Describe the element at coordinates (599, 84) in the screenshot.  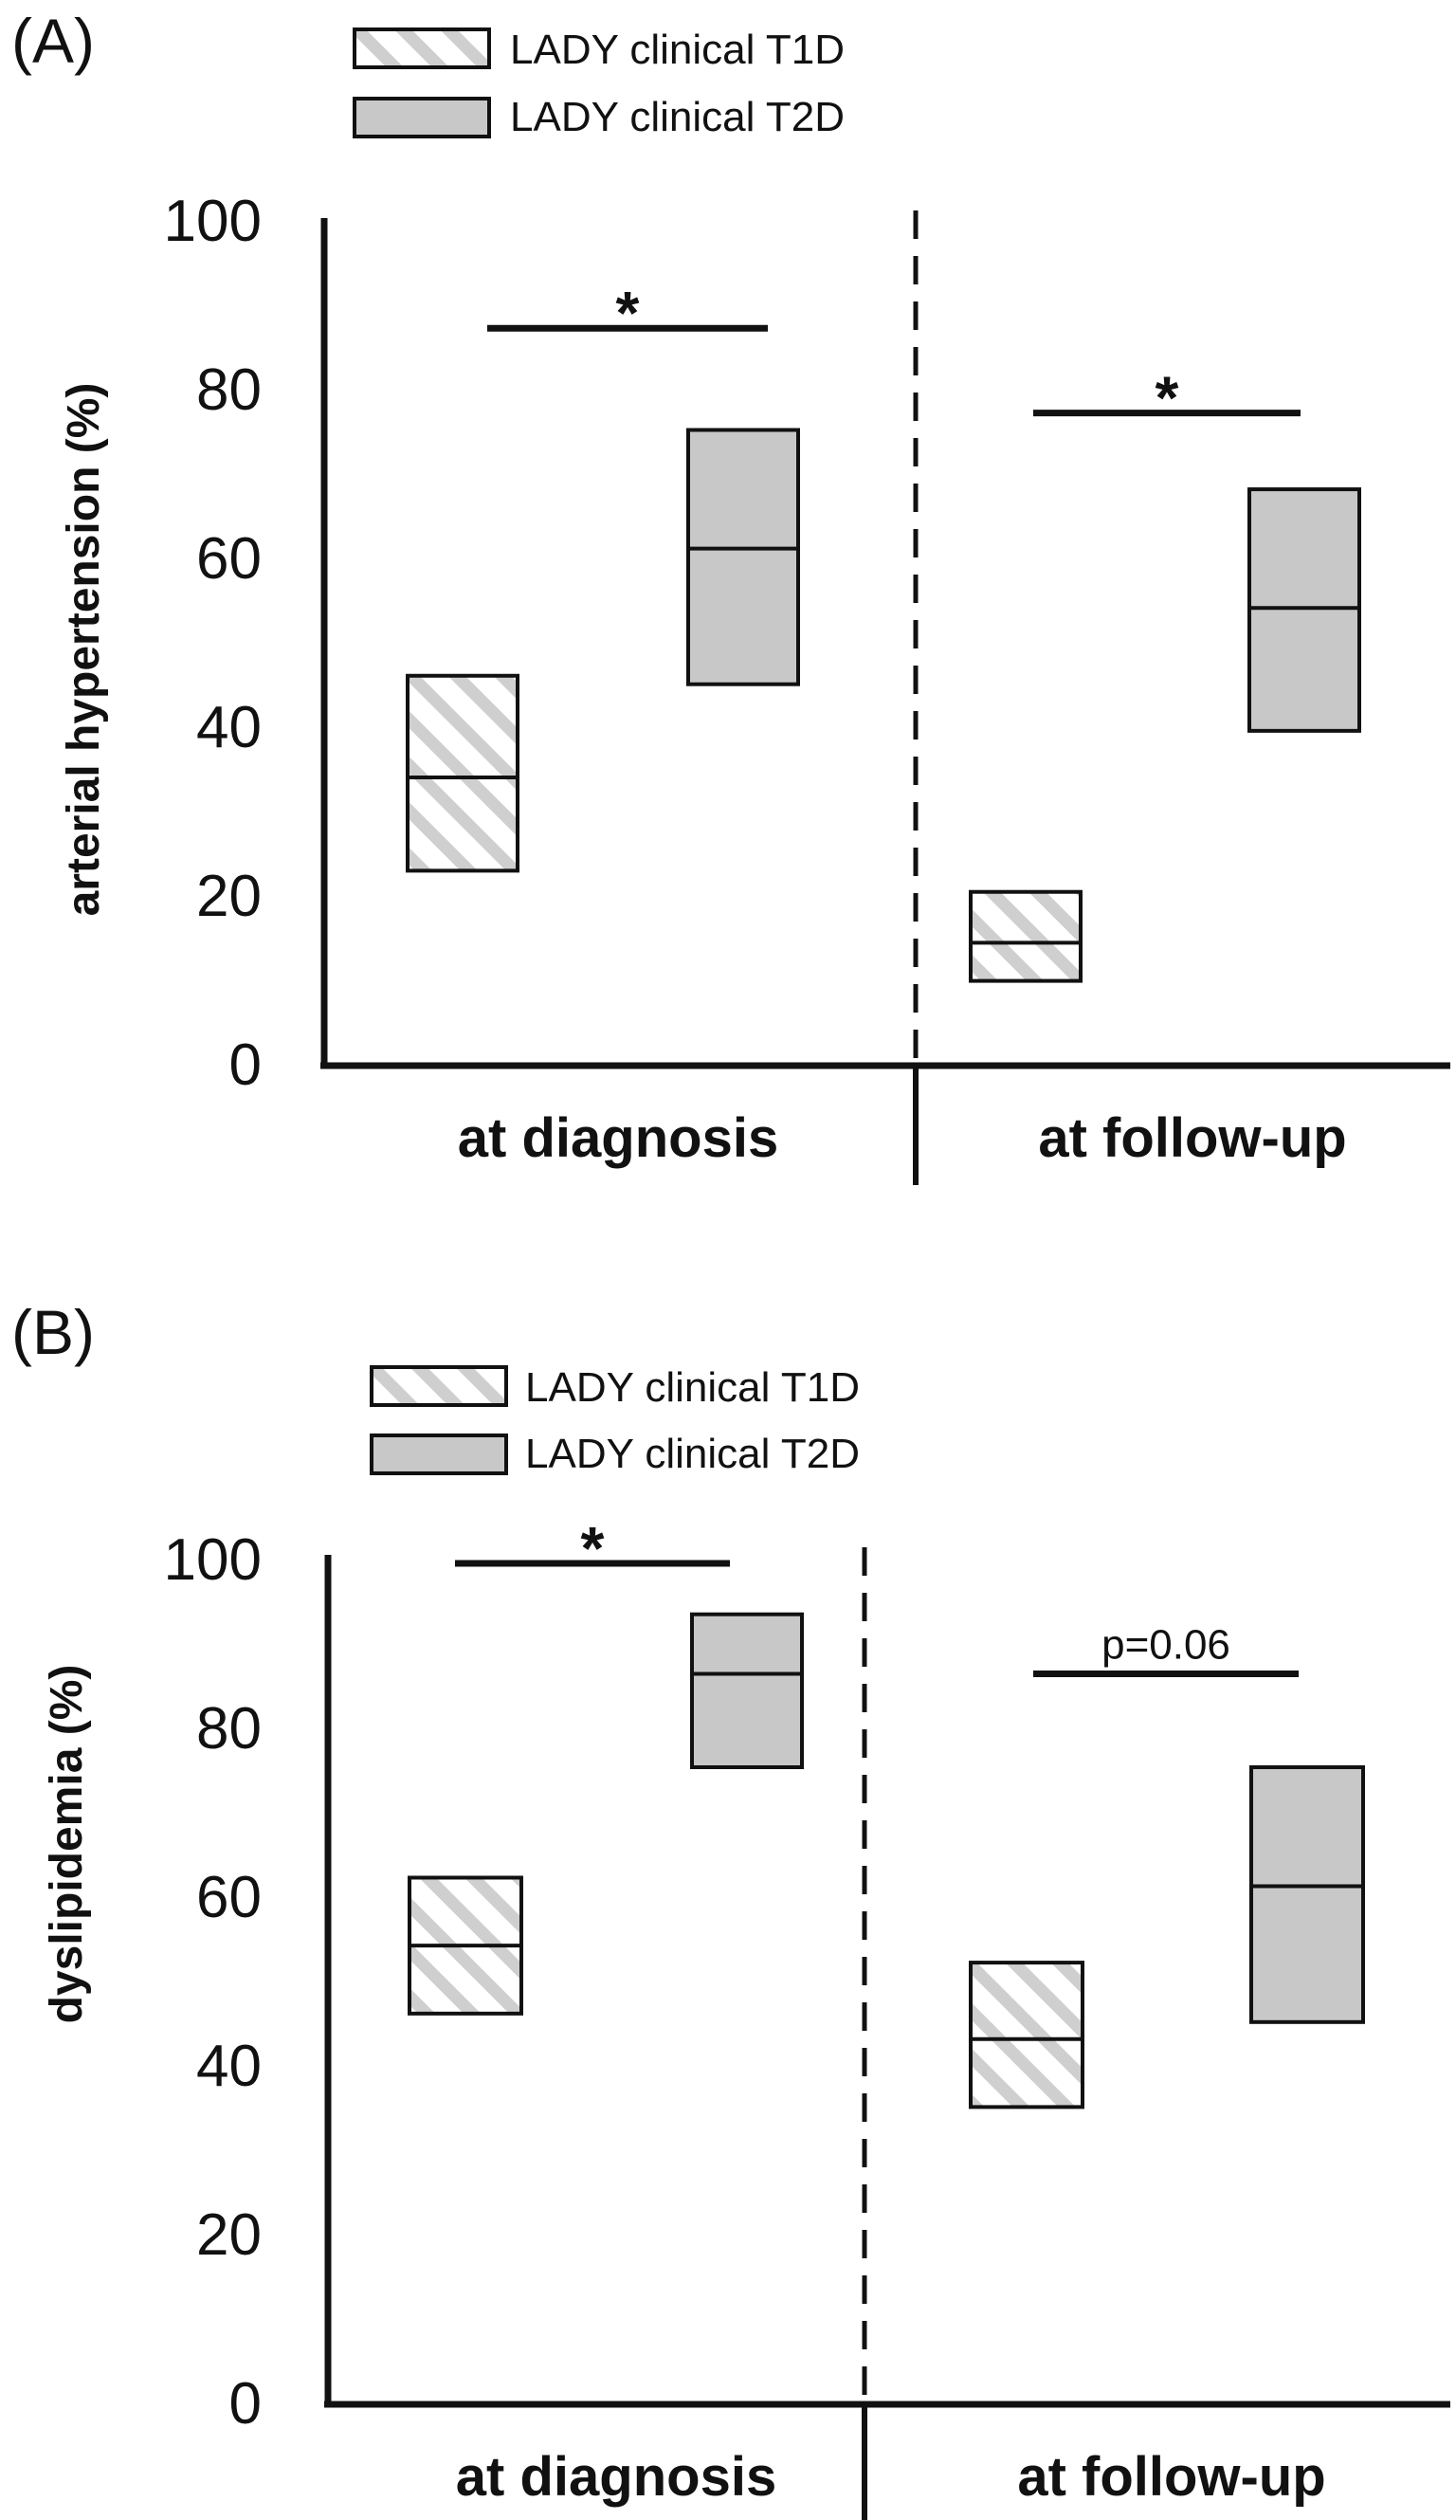
I see `legend-a: LADY clinical T1D LADY clinical T2D` at that location.